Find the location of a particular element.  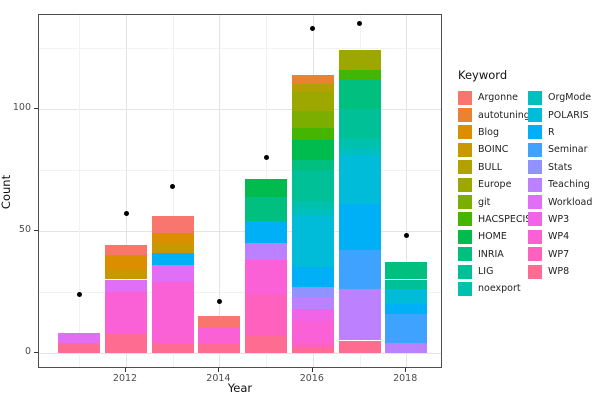

legend-item-stats: Stats is located at coordinates (560, 167).